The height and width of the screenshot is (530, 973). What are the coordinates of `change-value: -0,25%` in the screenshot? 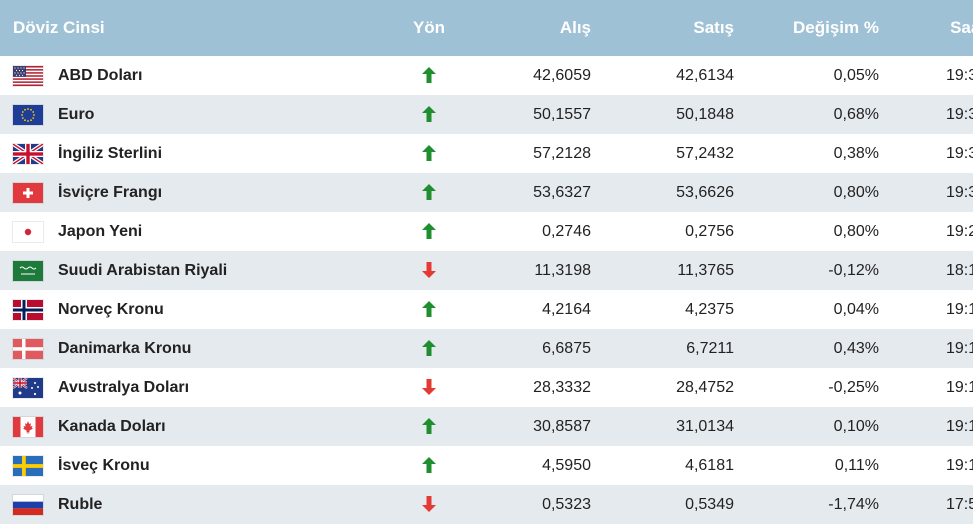 It's located at (806, 387).